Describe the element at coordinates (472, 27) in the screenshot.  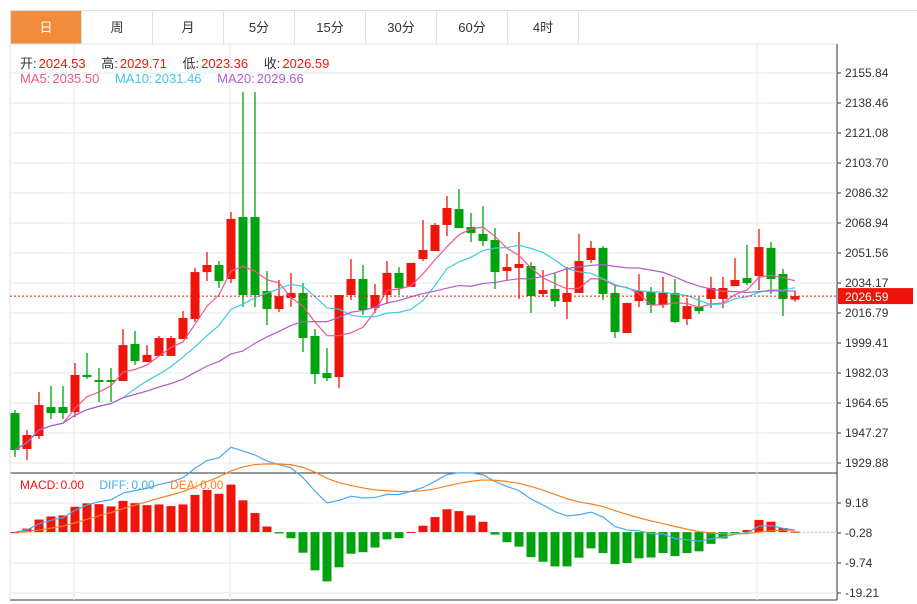
I see `tab-60min: 60分` at that location.